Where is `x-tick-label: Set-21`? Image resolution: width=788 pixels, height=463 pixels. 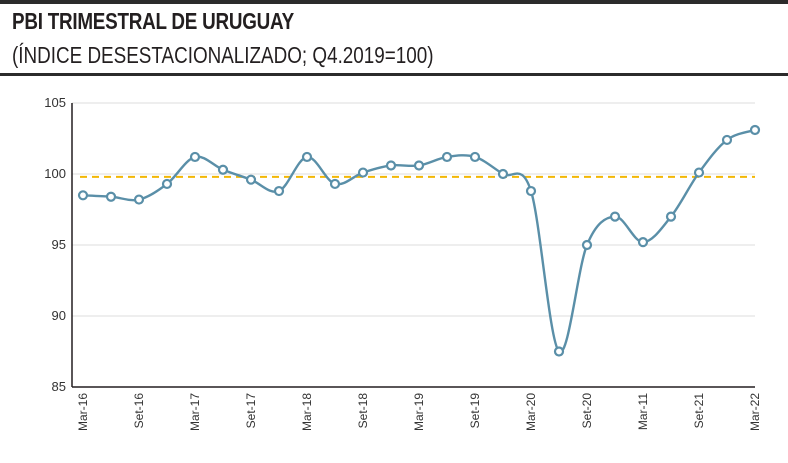 x-tick-label: Set-21 is located at coordinates (699, 411).